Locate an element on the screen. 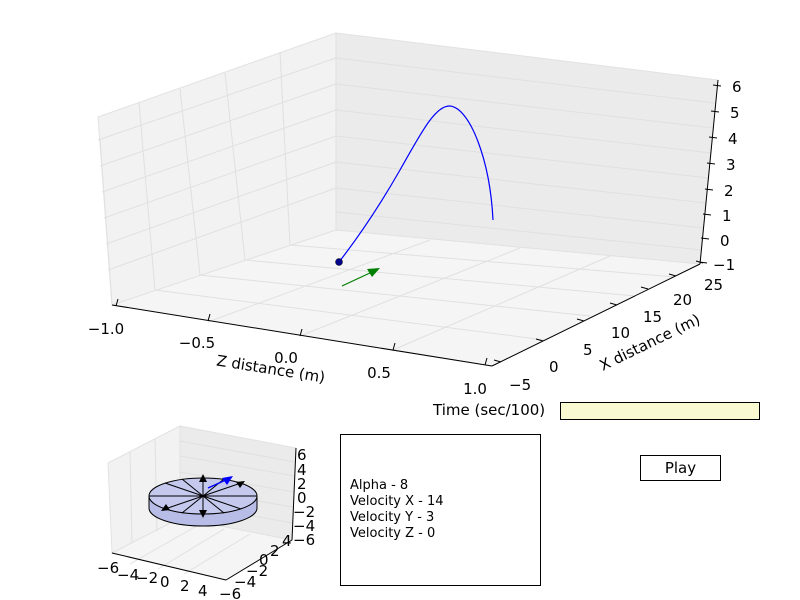 The width and height of the screenshot is (800, 600). small-y-tick-0: −6 is located at coordinates (230, 592).